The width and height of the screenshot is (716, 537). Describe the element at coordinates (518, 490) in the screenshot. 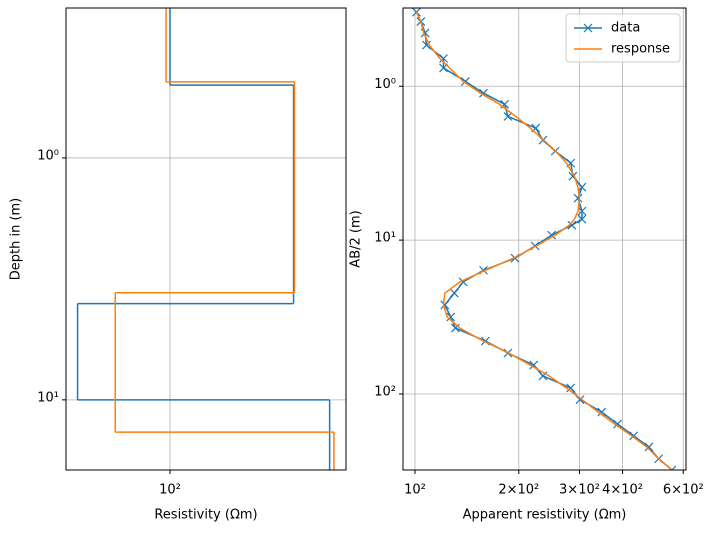

I see `x-tick-label: 2×10²` at that location.